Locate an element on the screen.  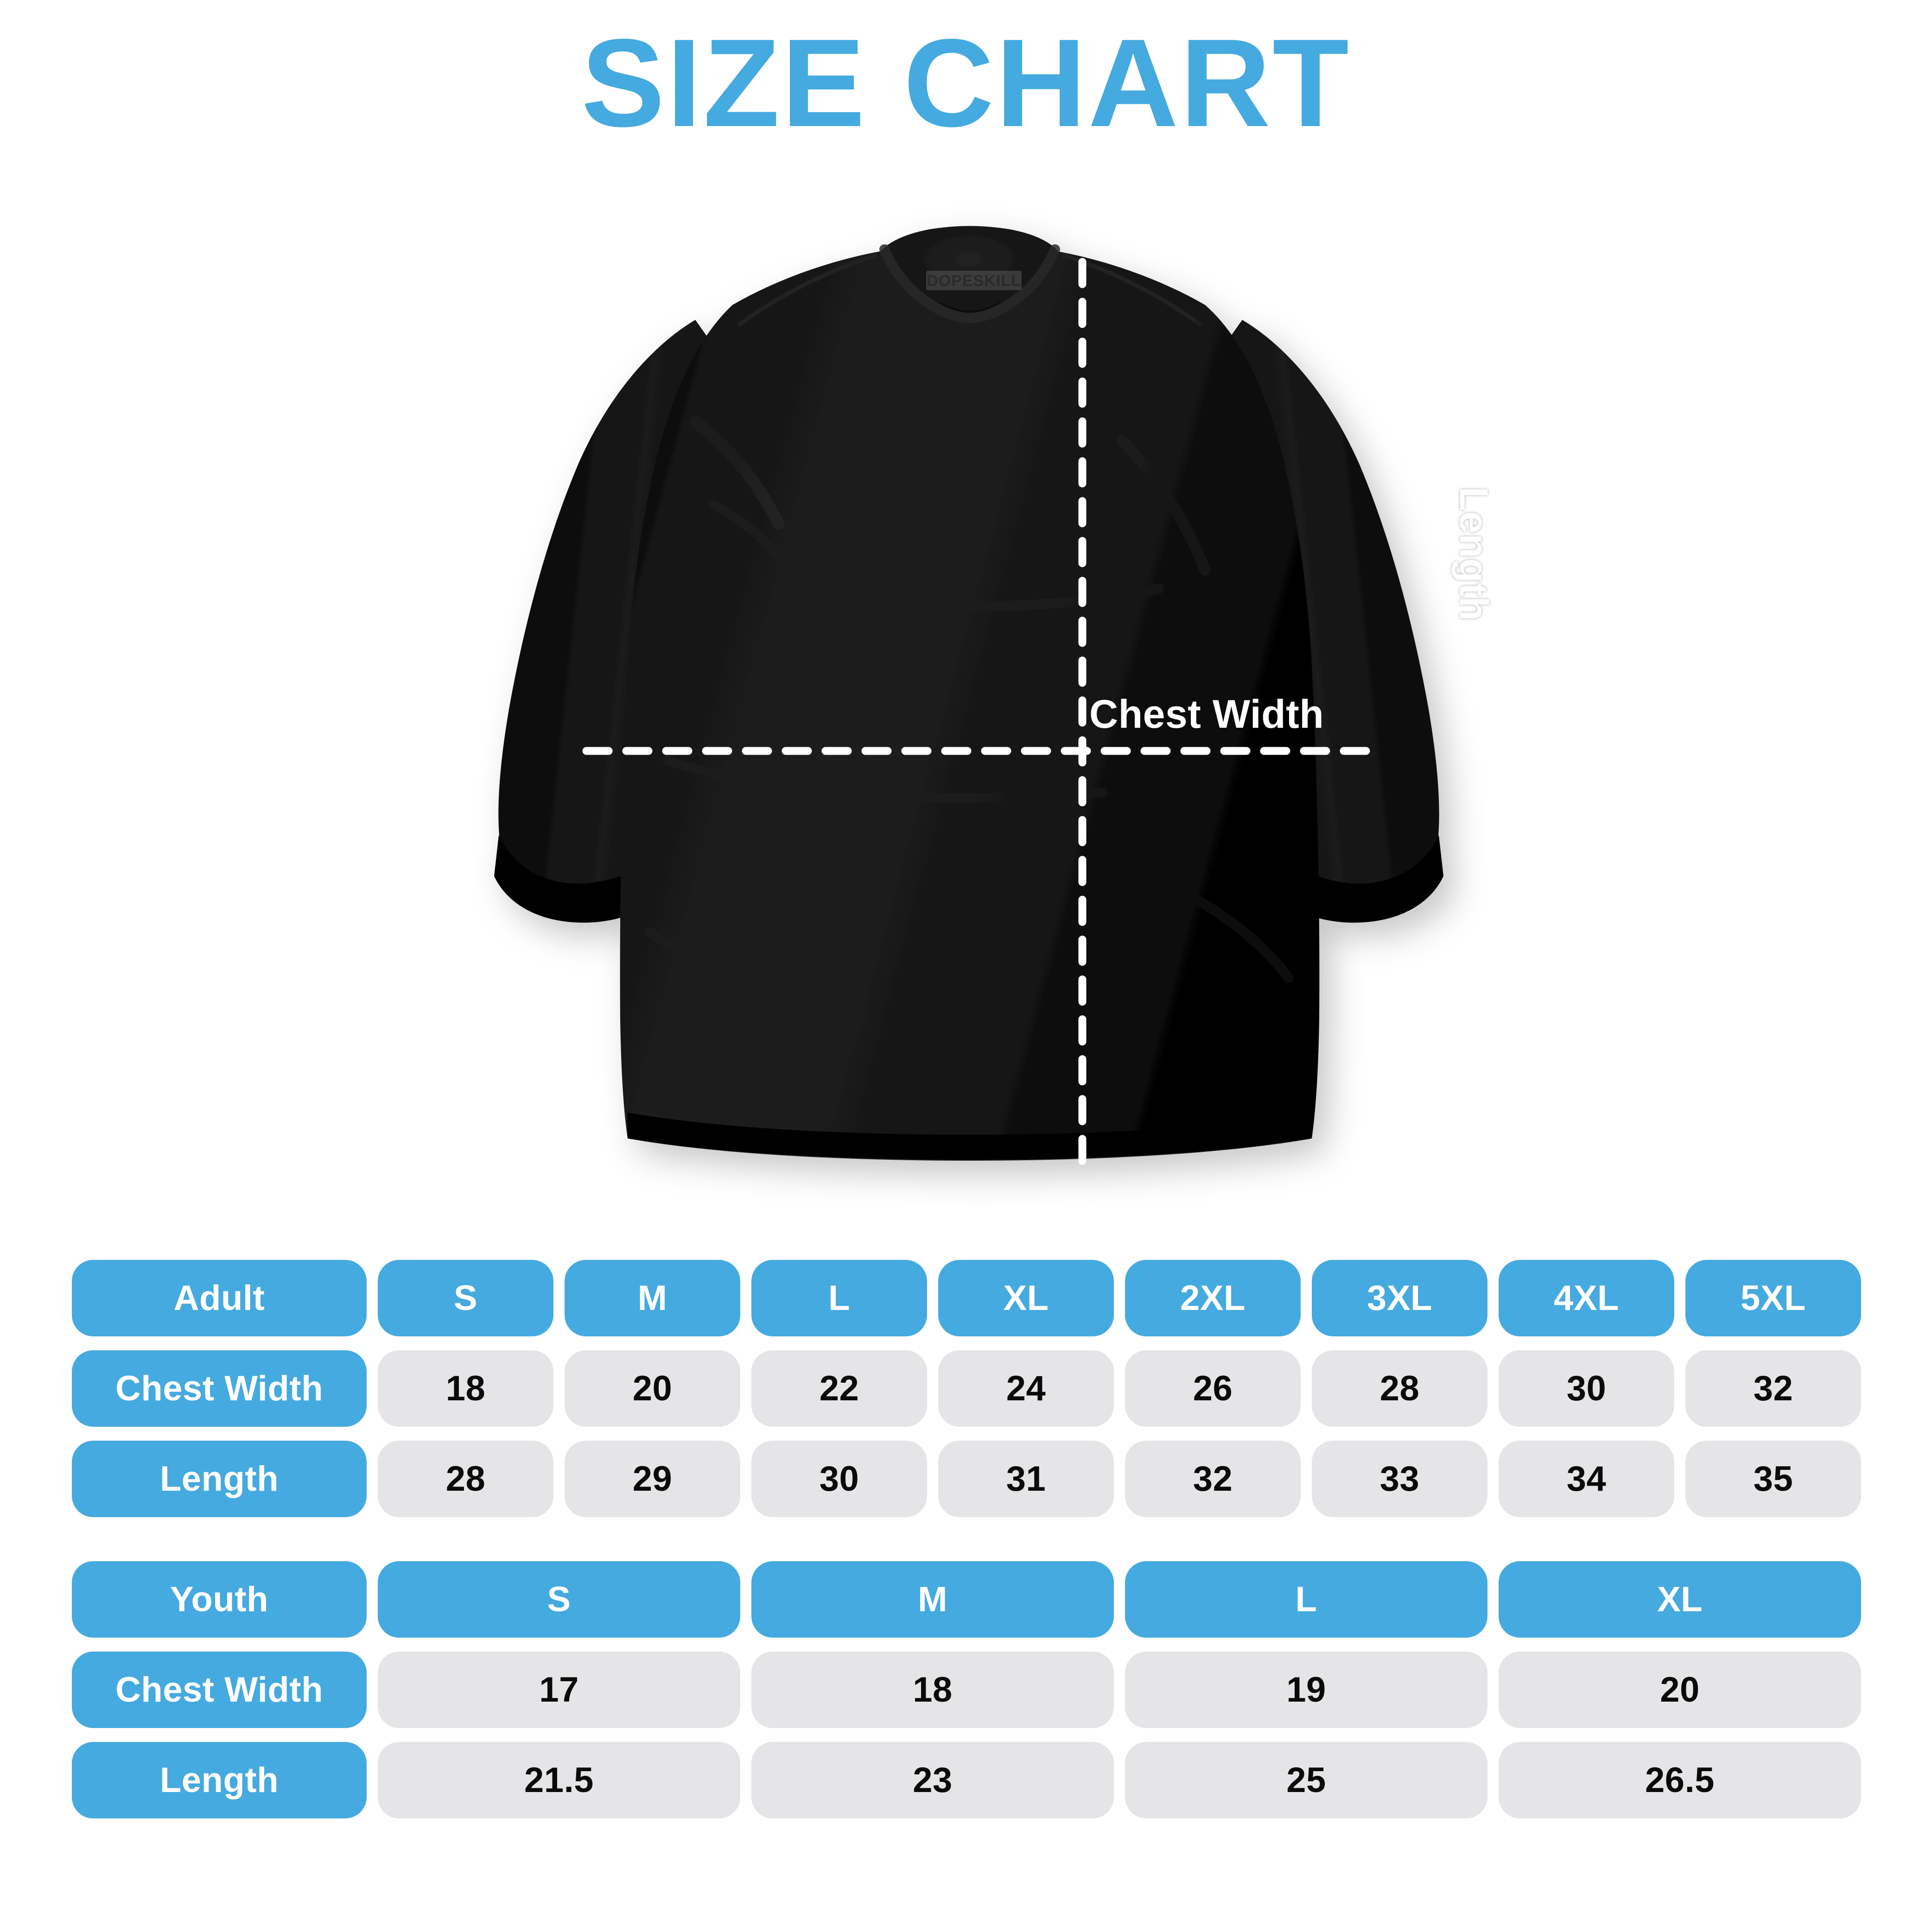
adult-length-2xl: 32 is located at coordinates (1213, 1479).